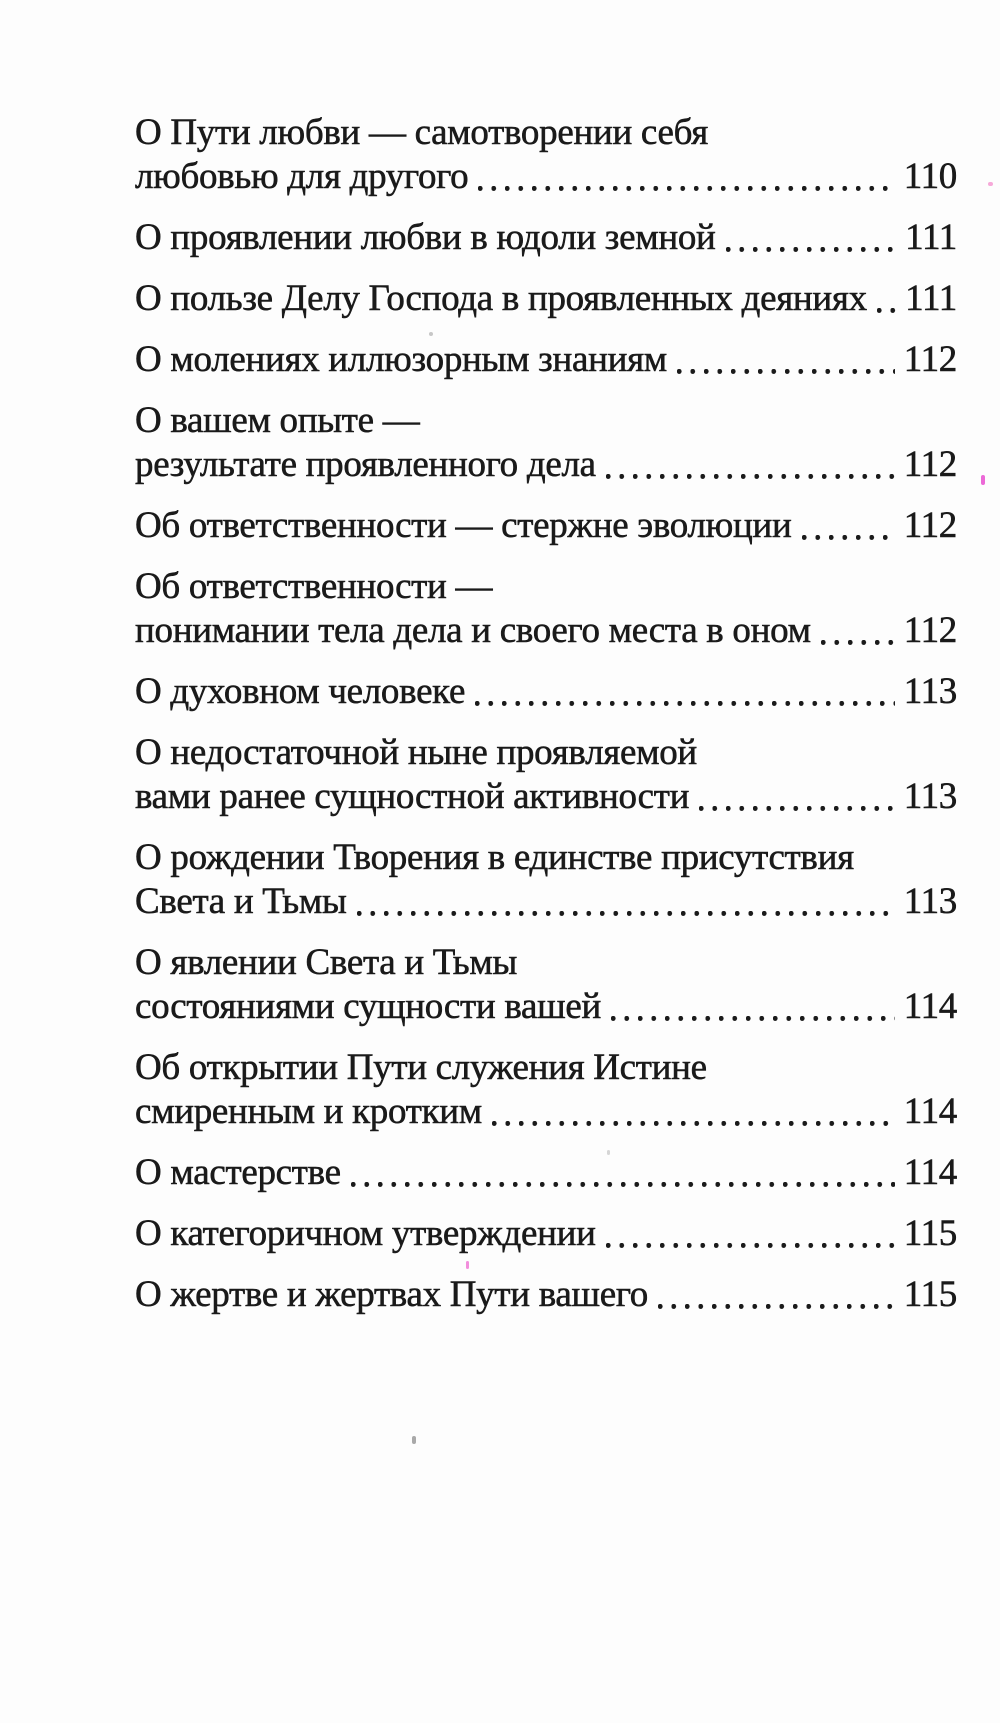 This screenshot has height=1723, width=1000. I want to click on toc-title: Света и Тьмы, so click(241, 902).